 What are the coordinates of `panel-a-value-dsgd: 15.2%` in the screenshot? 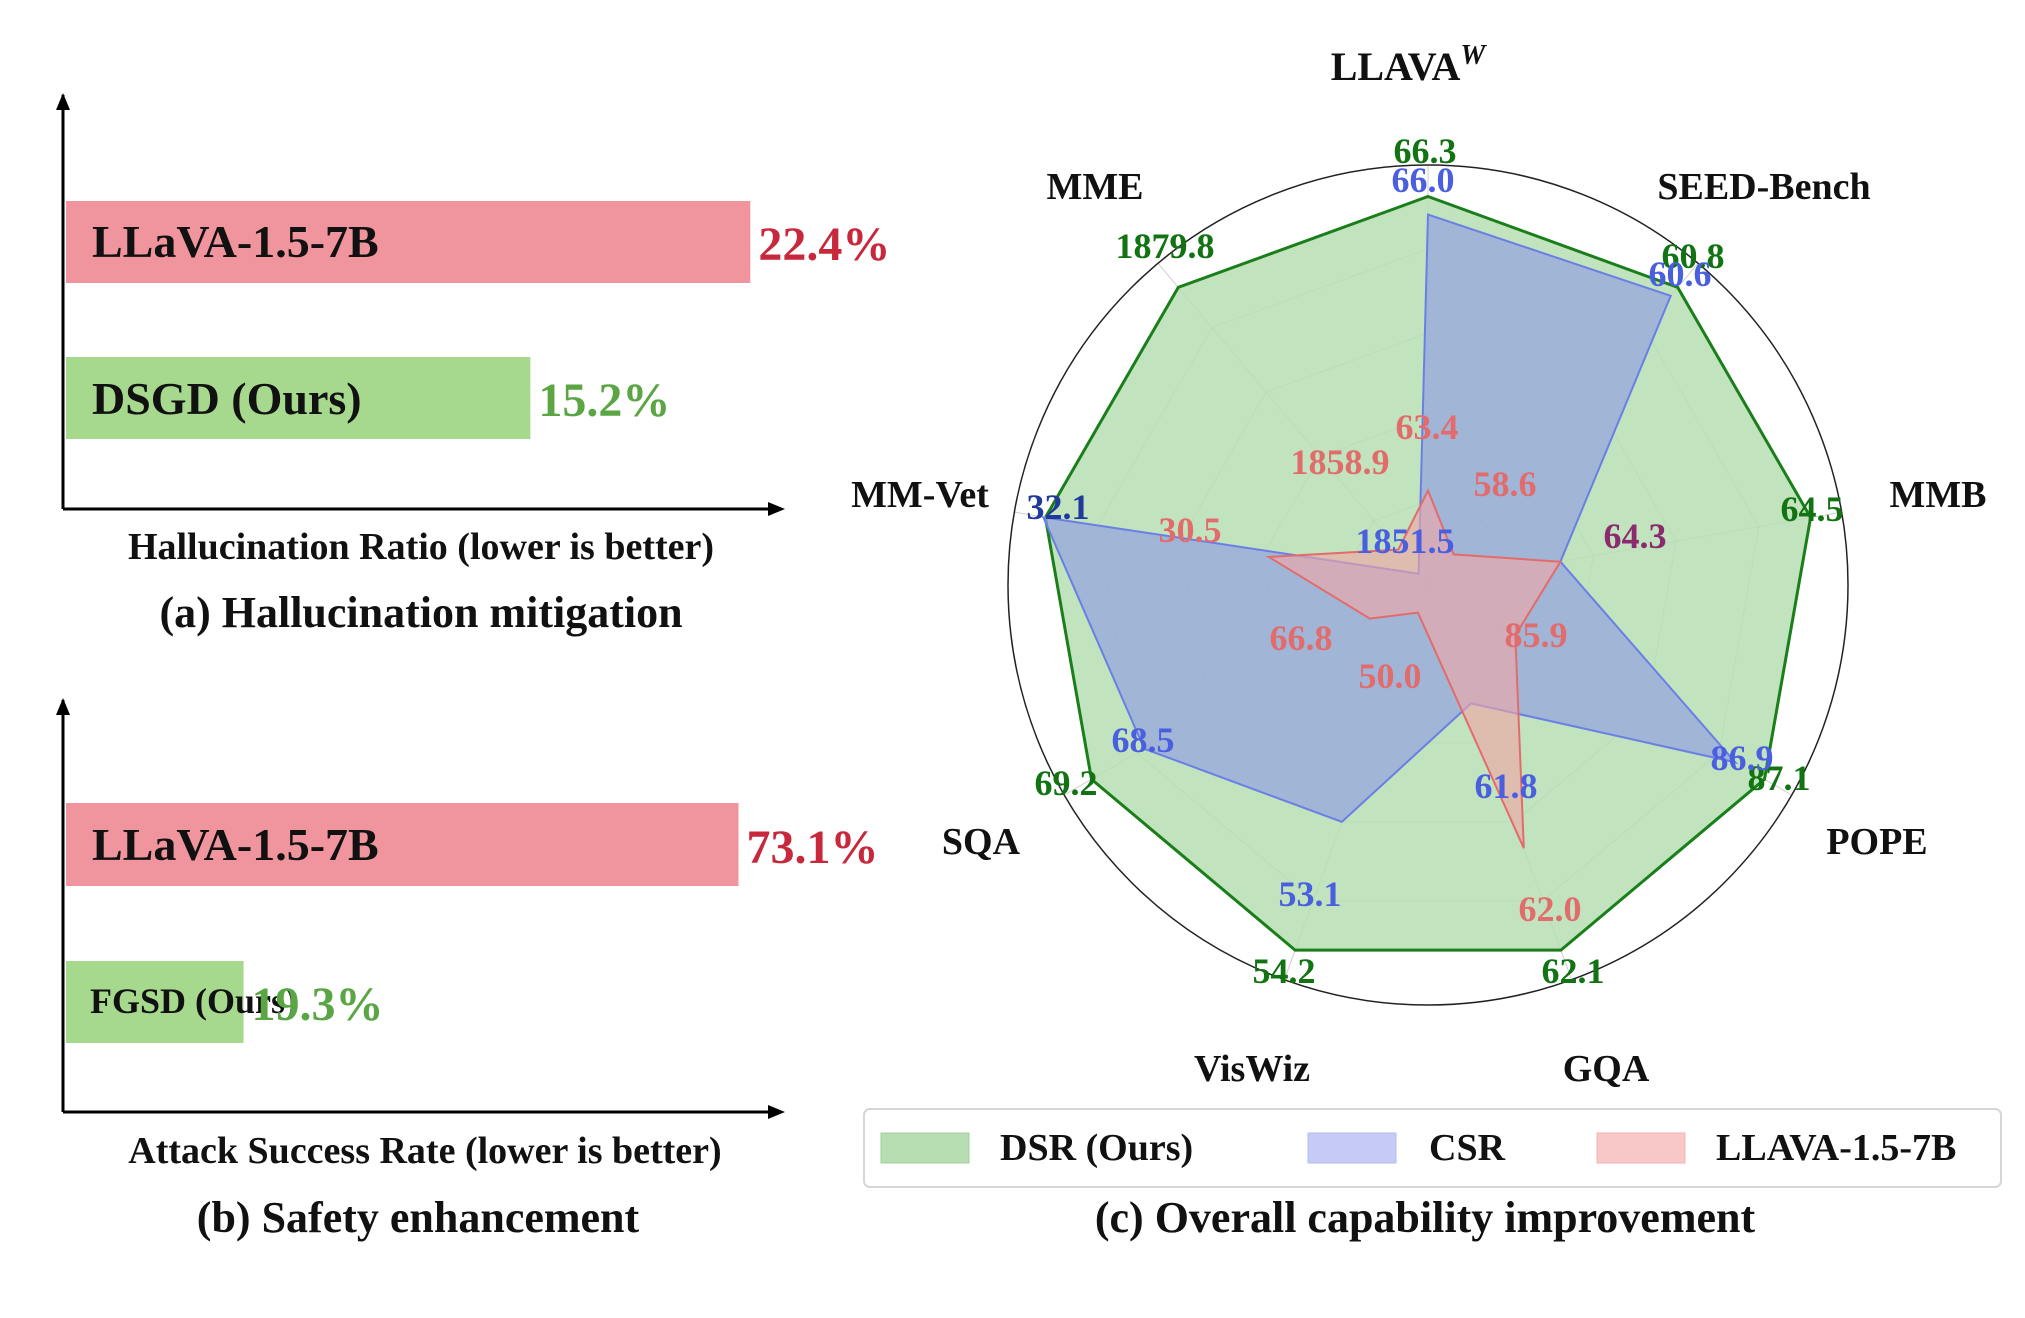 It's located at (604, 400).